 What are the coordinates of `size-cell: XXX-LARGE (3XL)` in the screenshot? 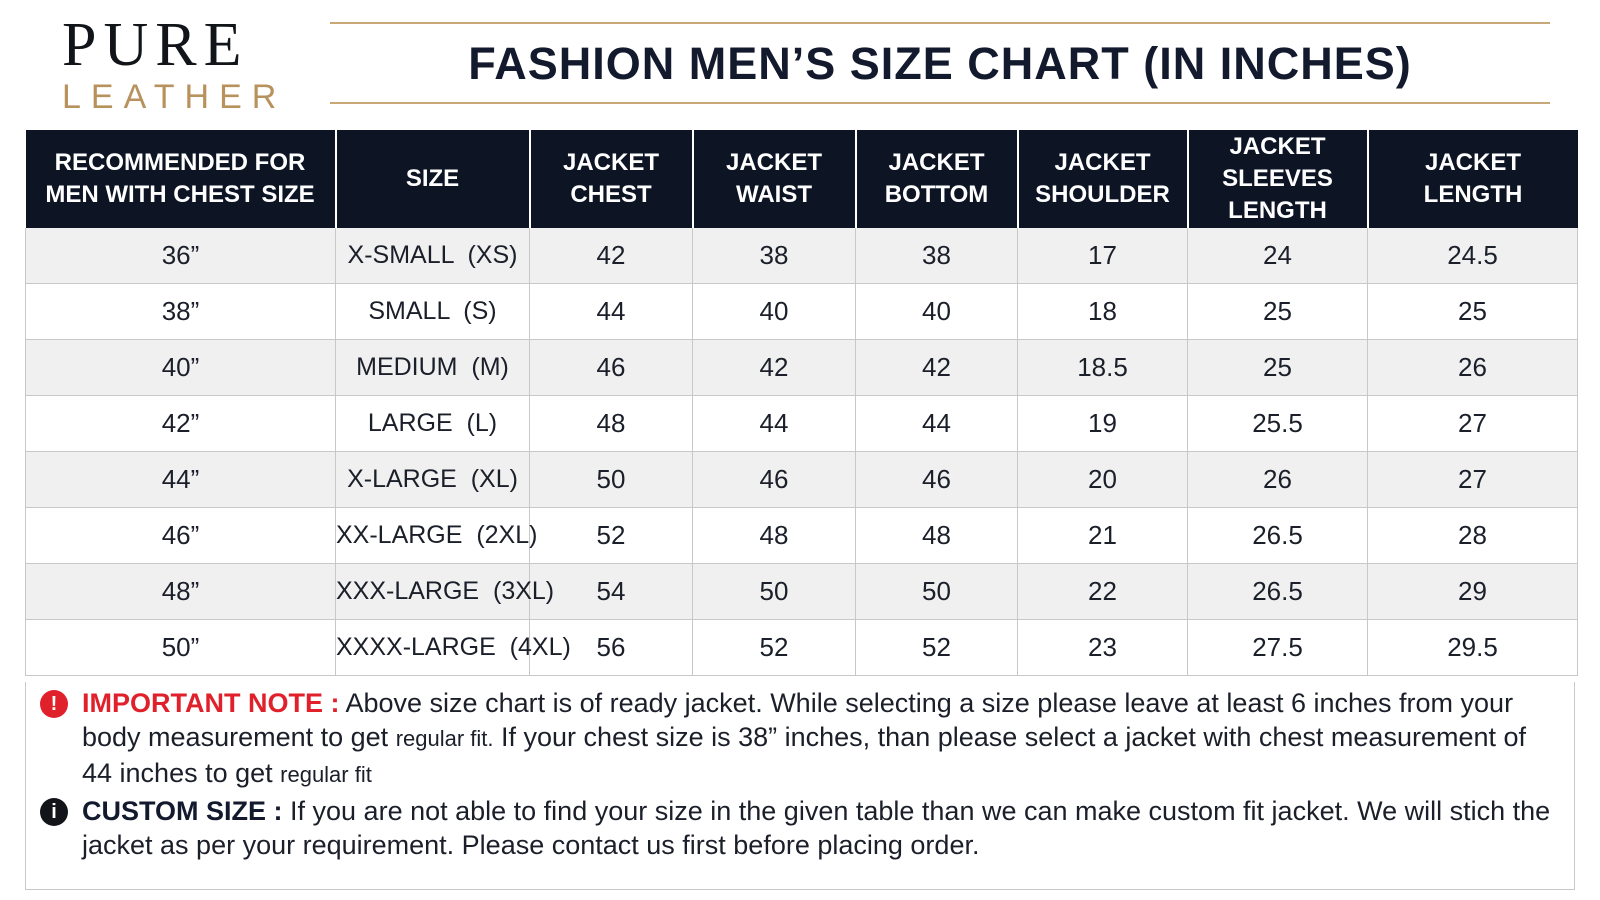 It's located at (444, 591).